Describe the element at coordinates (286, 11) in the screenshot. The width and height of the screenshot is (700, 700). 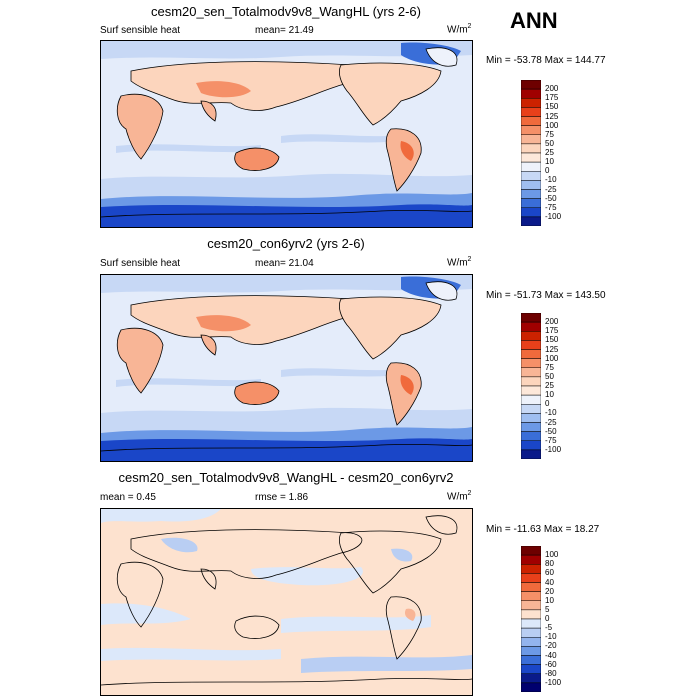
I see `panel-1-title: cesm20_sen_Totalmodv9v8_WangHL (yrs 2-6)` at that location.